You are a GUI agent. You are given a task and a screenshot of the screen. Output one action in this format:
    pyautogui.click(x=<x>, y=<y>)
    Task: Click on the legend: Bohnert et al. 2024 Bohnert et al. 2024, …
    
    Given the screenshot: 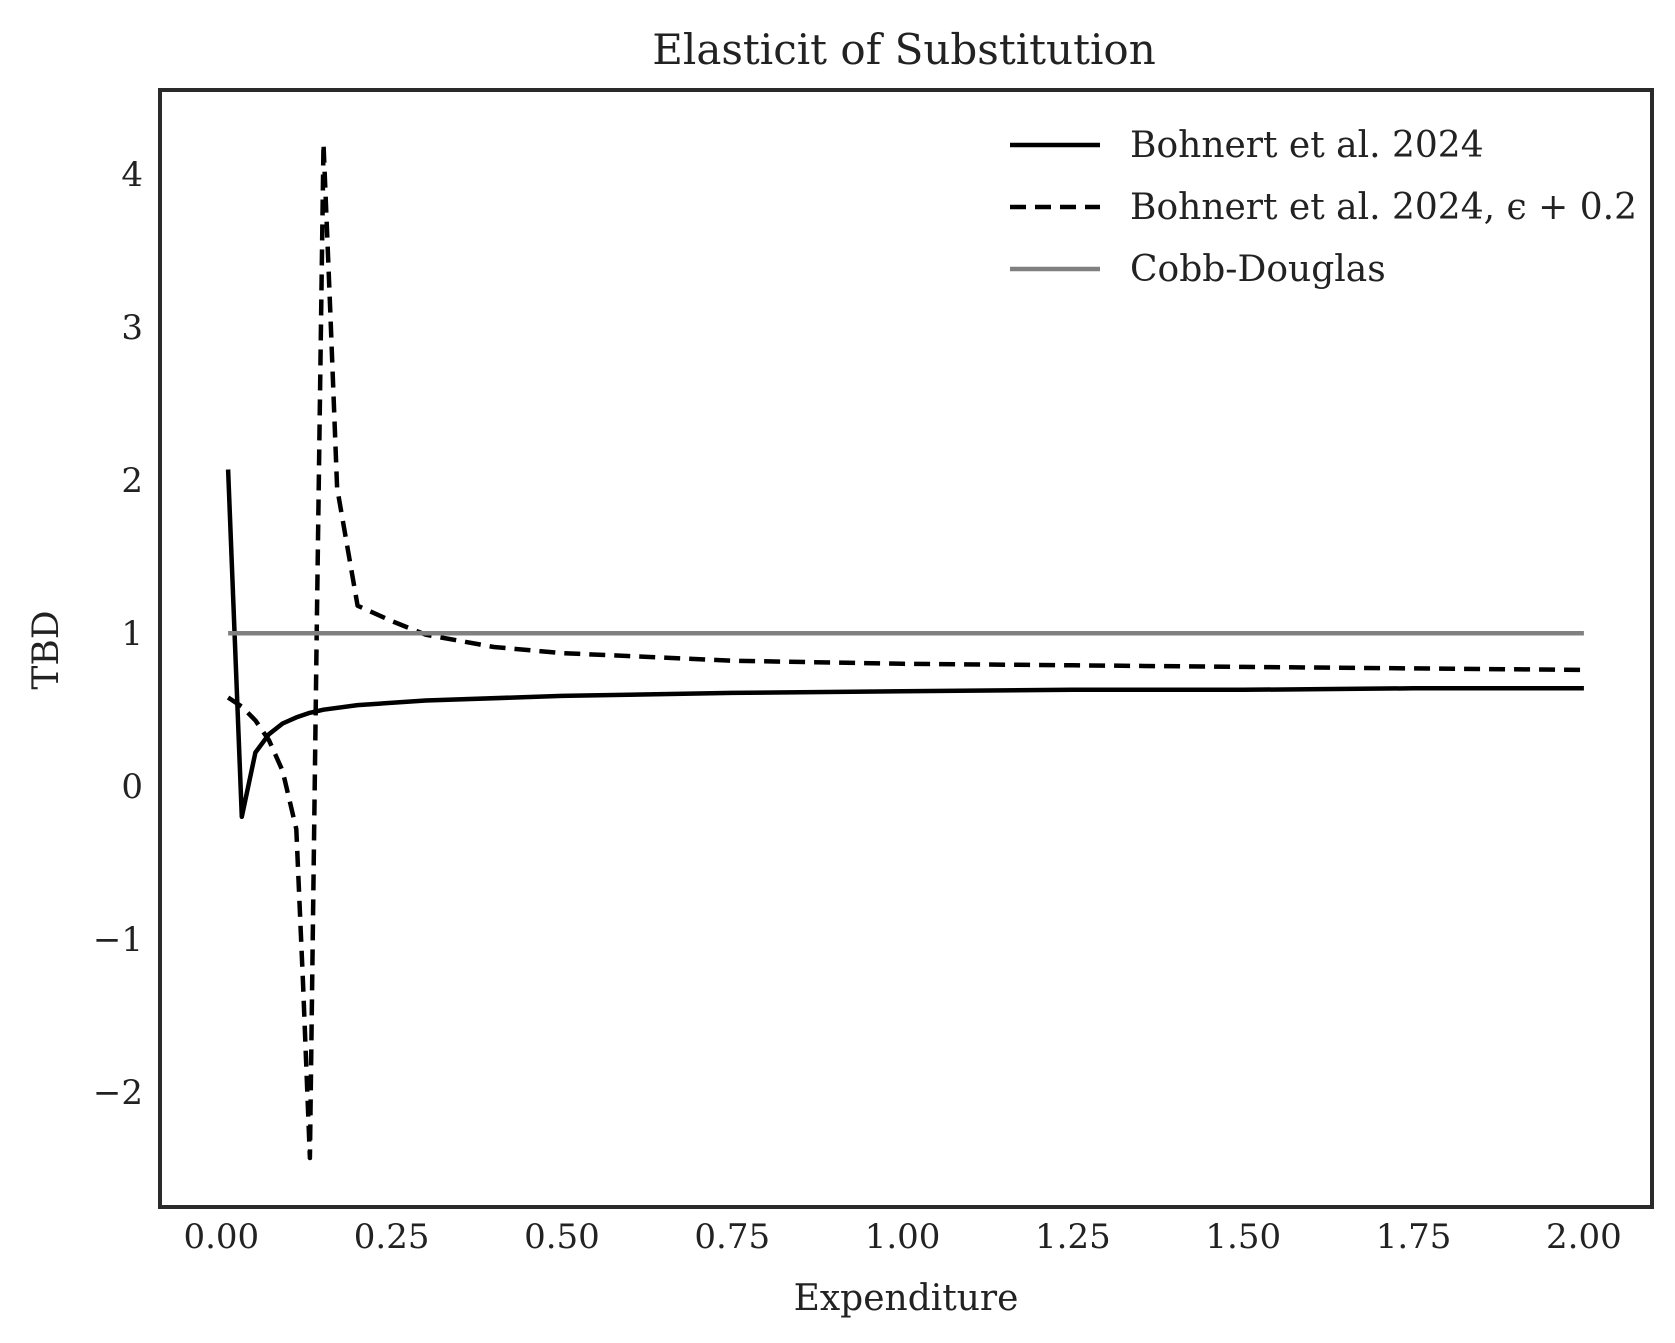 What is the action you would take?
    pyautogui.click(x=1323, y=207)
    